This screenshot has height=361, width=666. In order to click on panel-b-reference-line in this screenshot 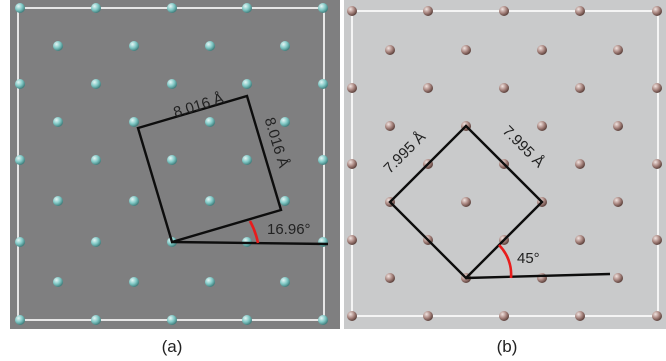, I will do `click(538, 276)`.